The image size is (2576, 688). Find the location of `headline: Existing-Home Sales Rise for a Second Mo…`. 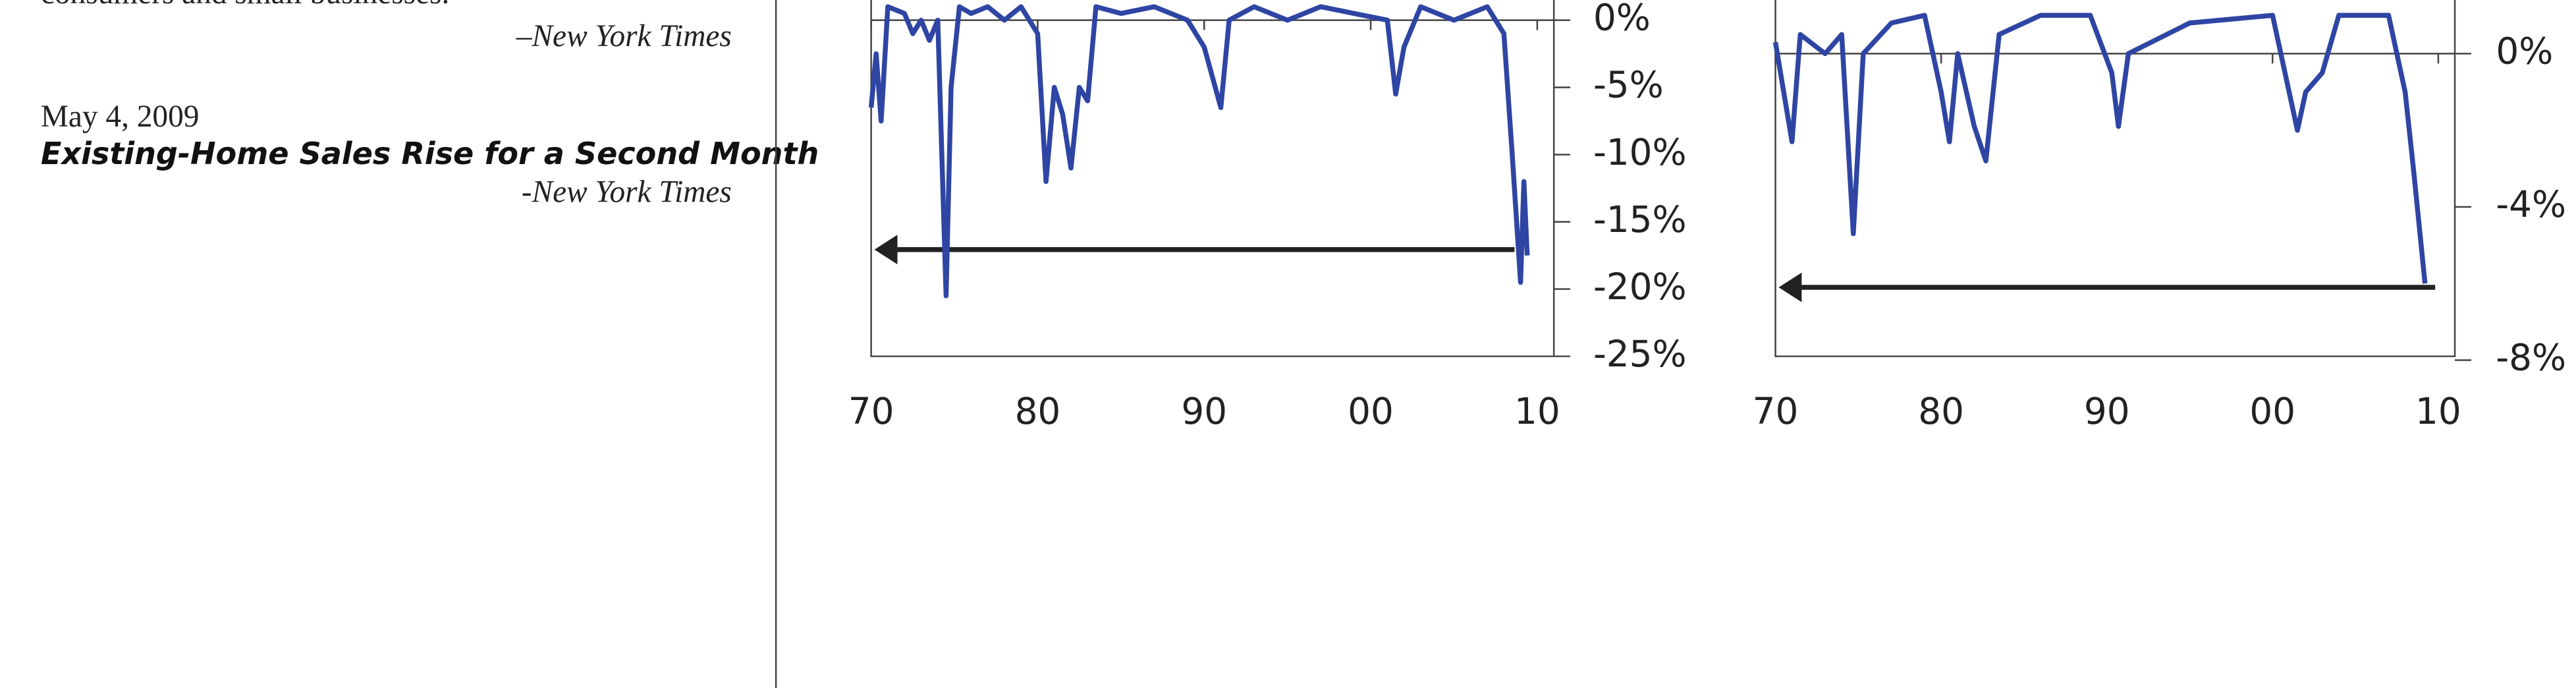

headline: Existing-Home Sales Rise for a Second Mo… is located at coordinates (430, 153).